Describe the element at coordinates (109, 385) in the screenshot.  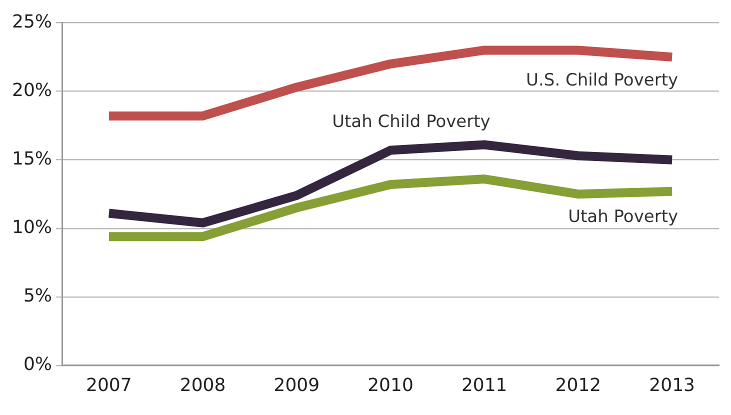
I see `x-tick-label: 2007` at that location.